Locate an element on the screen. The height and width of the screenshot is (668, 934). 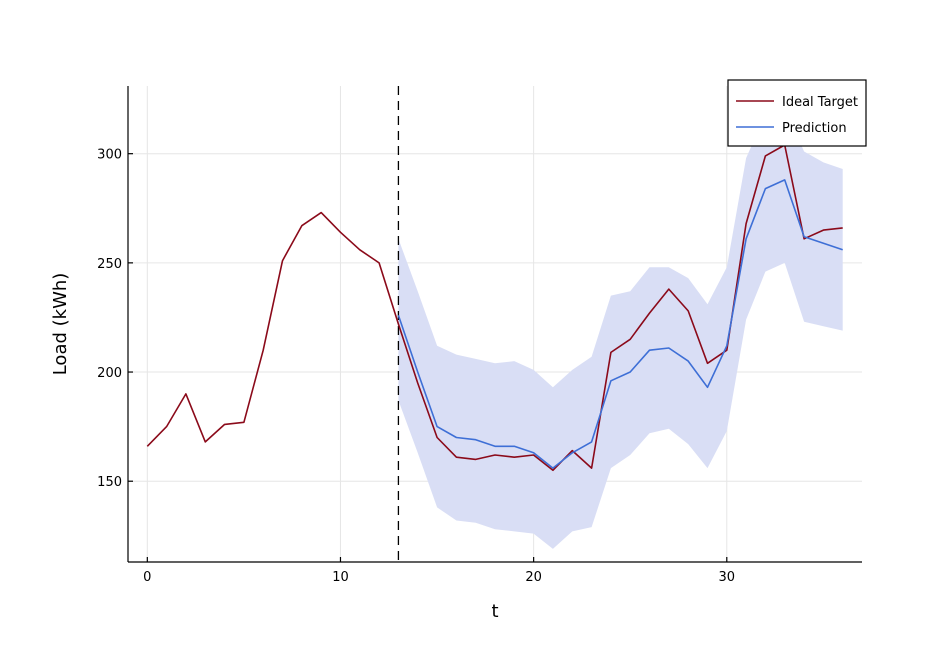
legend-label: Ideal Target is located at coordinates (820, 102).